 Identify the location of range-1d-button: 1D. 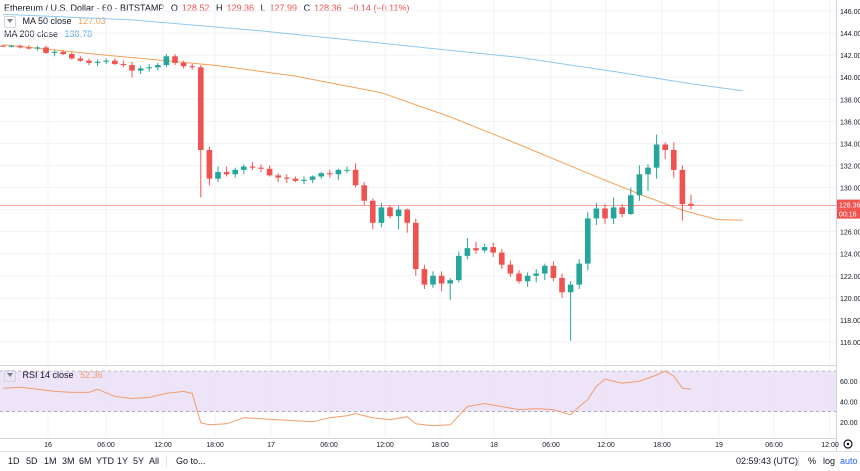
(14, 461).